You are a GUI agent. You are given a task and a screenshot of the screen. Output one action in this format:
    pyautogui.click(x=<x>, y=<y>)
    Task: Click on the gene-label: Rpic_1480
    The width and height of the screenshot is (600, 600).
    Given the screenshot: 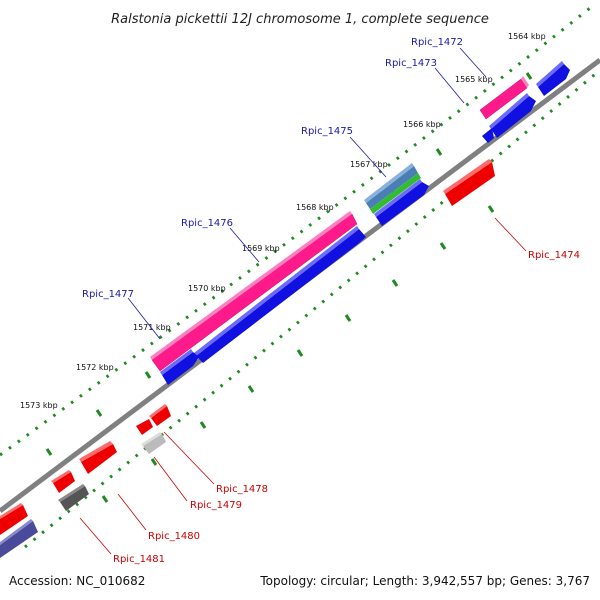 What is the action you would take?
    pyautogui.click(x=174, y=536)
    